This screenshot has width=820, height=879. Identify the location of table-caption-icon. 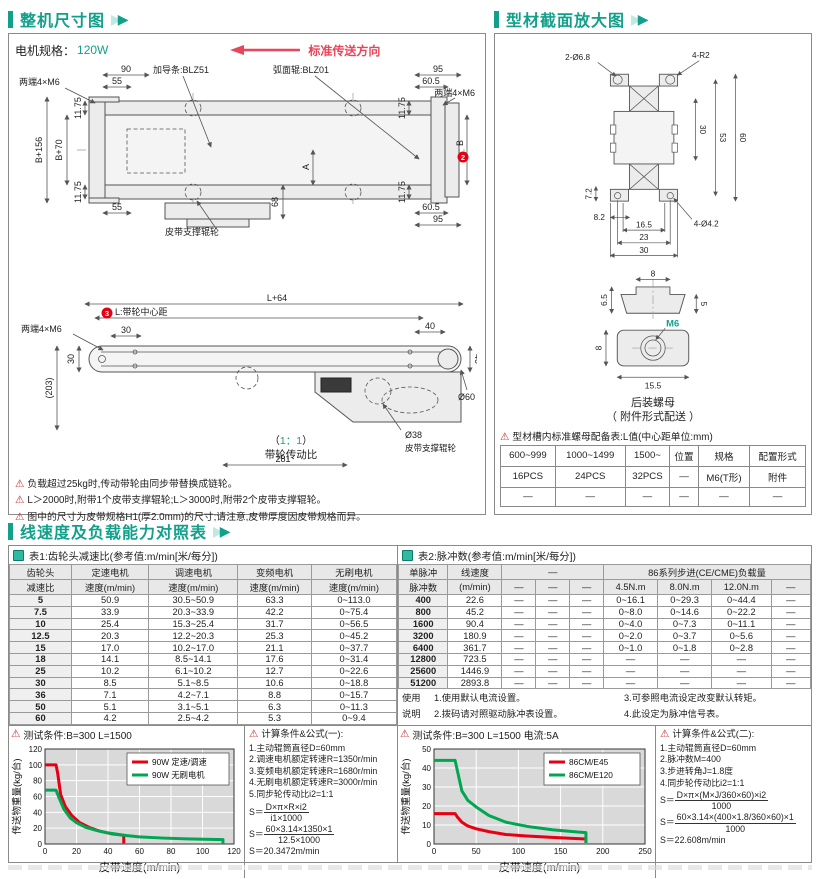
(18, 555).